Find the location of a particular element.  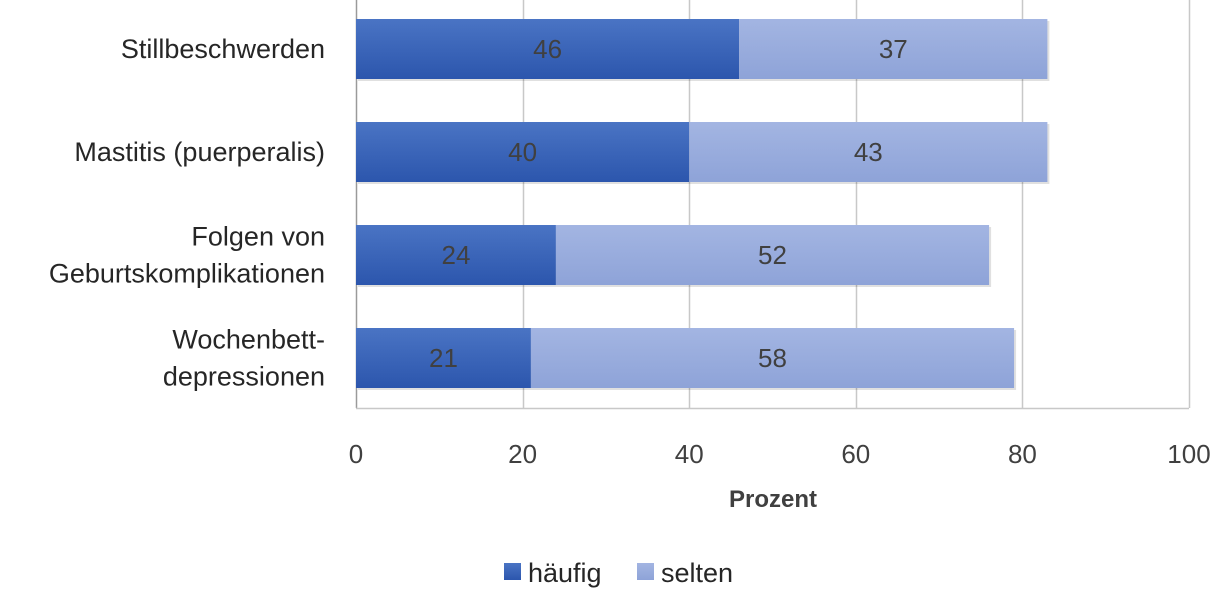

bar-selten-wochenbett-depressionen is located at coordinates (772, 358).